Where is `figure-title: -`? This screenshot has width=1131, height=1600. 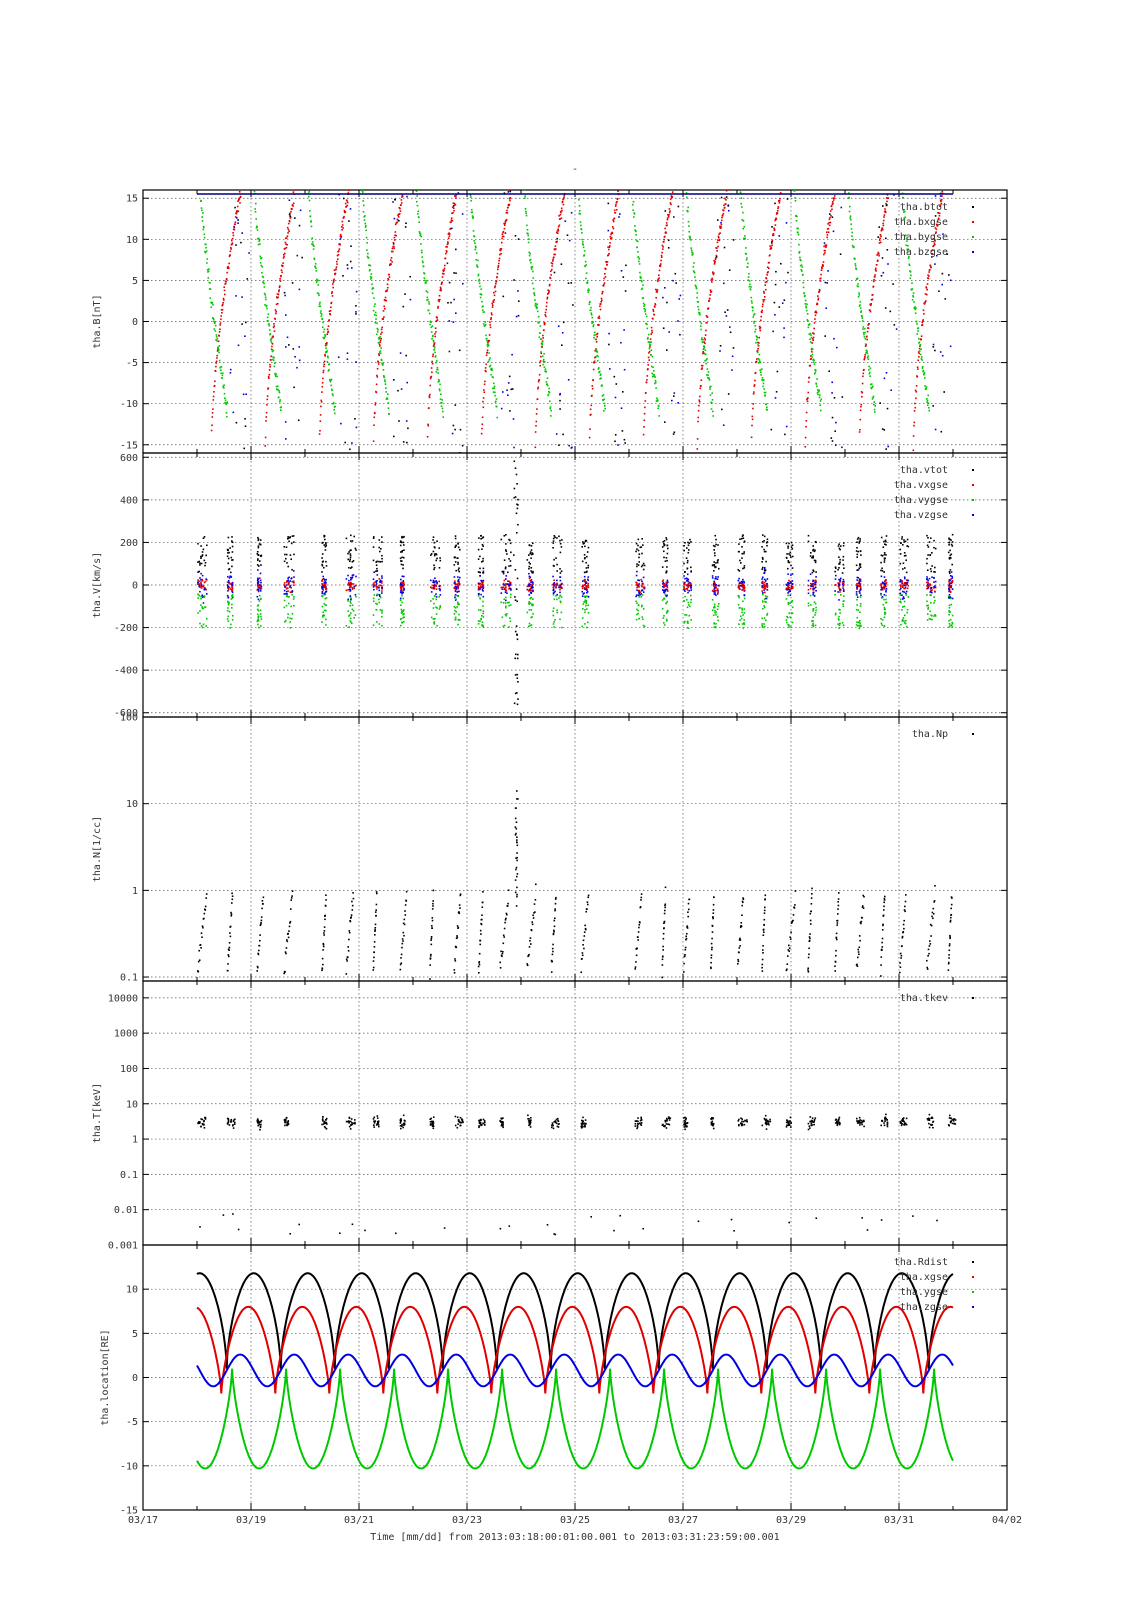
figure-title: - is located at coordinates (575, 169).